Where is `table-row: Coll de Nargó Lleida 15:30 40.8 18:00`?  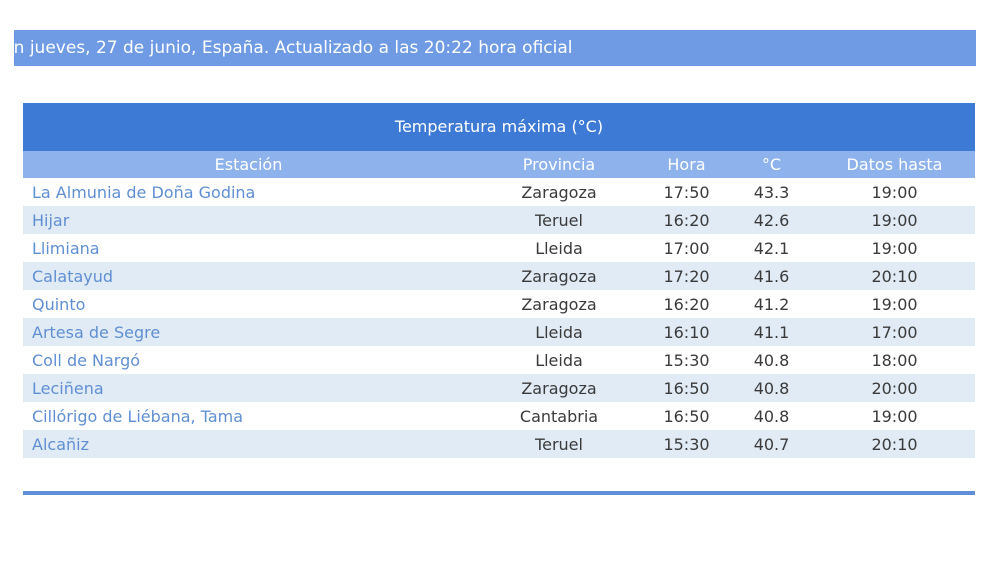 table-row: Coll de Nargó Lleida 15:30 40.8 18:00 is located at coordinates (499, 360).